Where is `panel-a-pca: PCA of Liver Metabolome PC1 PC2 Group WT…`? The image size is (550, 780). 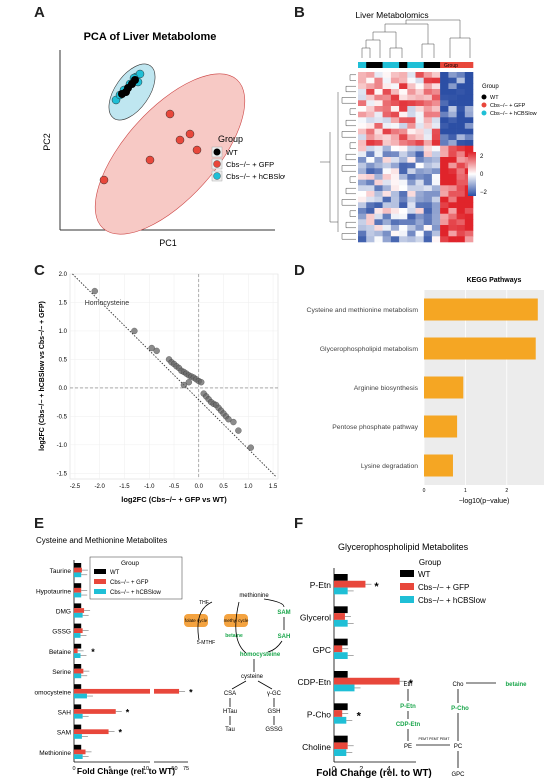
panel-a-pca: PCA of Liver Metabolome PC1 PC2 Group WT… is located at coordinates (163, 139).